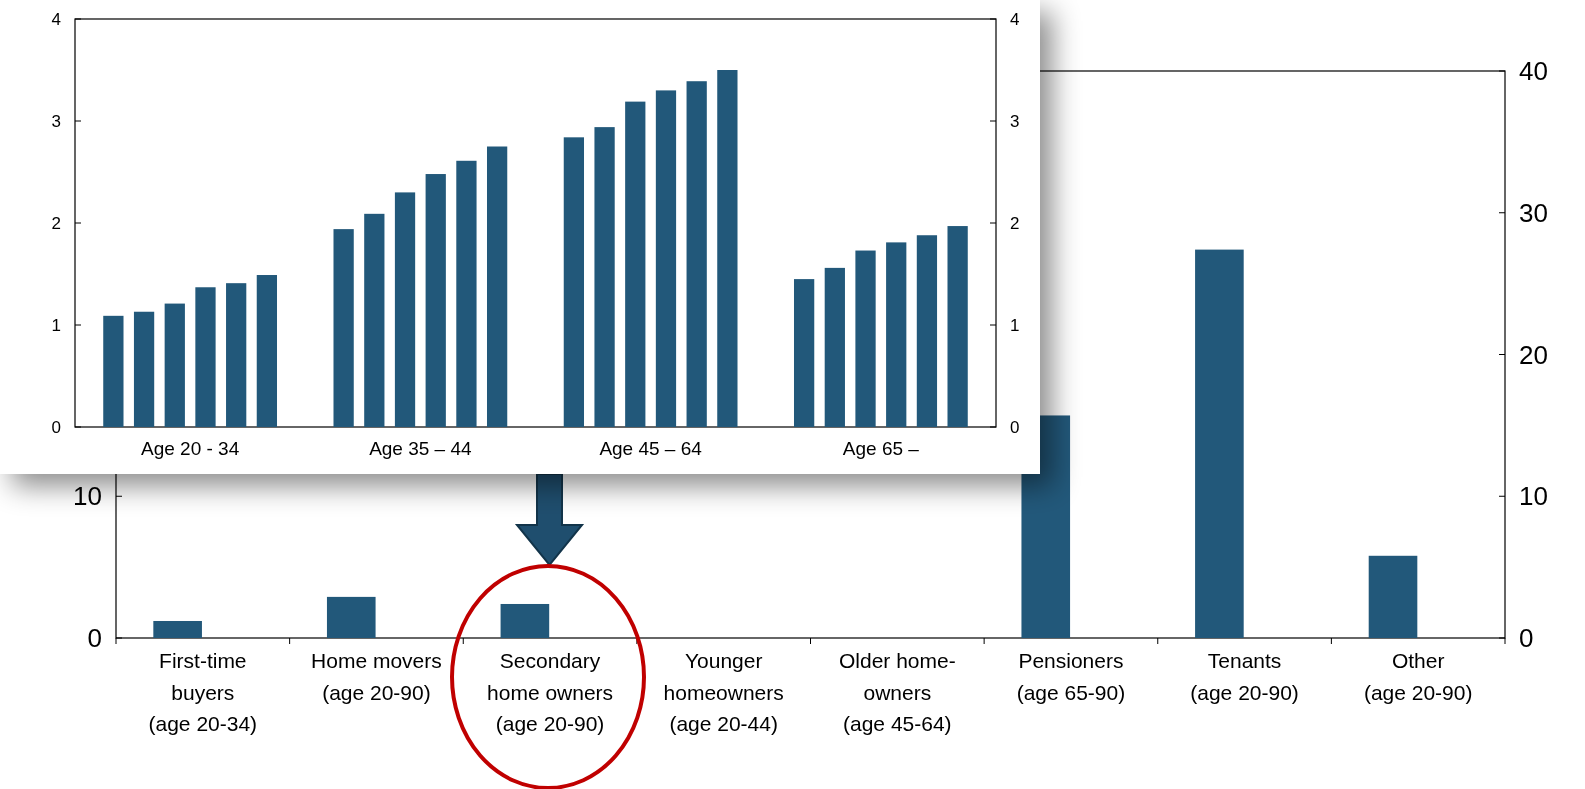  Describe the element at coordinates (1533, 71) in the screenshot. I see `y2-tick-label: 40` at that location.